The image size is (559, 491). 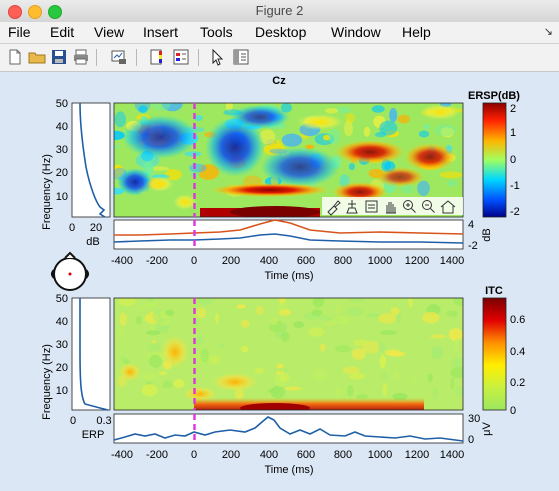 I want to click on uv-right-tick-0: 0, so click(x=471, y=440).